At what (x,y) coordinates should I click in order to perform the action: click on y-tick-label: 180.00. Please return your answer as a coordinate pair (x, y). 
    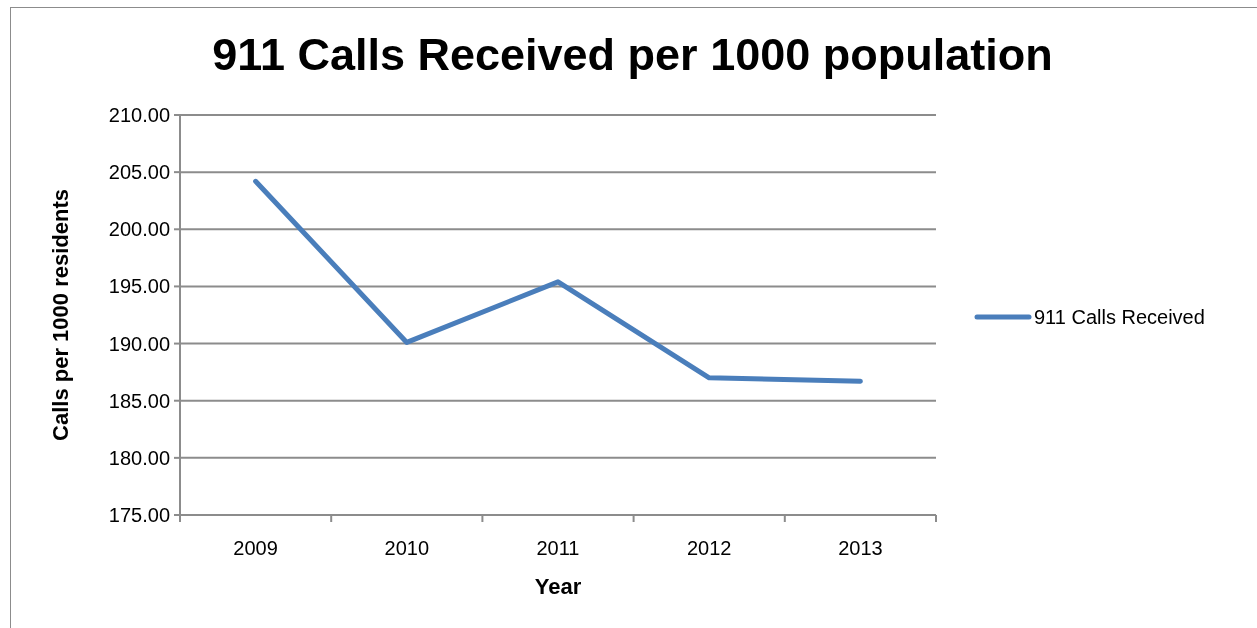
    Looking at the image, I should click on (139, 457).